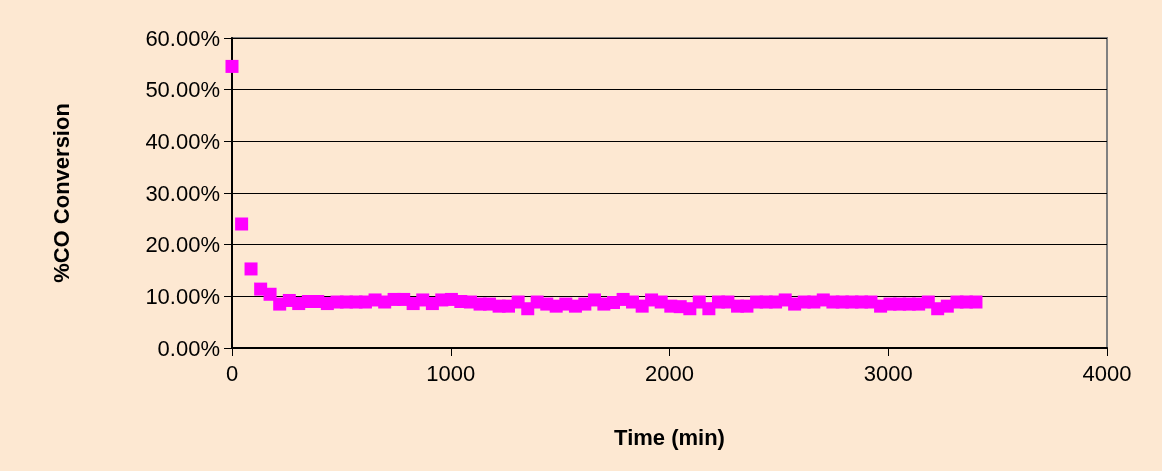  What do you see at coordinates (182, 38) in the screenshot?
I see `y-tick-label: 60.00%` at bounding box center [182, 38].